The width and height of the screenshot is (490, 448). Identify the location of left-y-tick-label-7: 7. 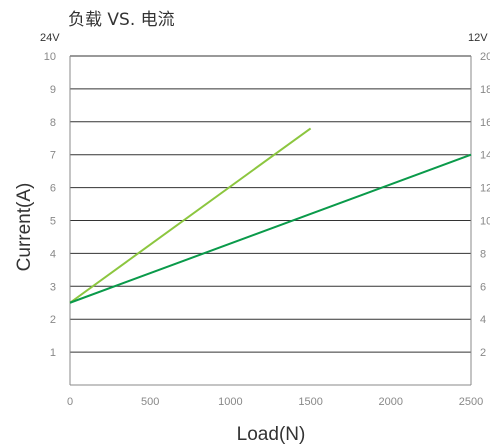
(53, 156).